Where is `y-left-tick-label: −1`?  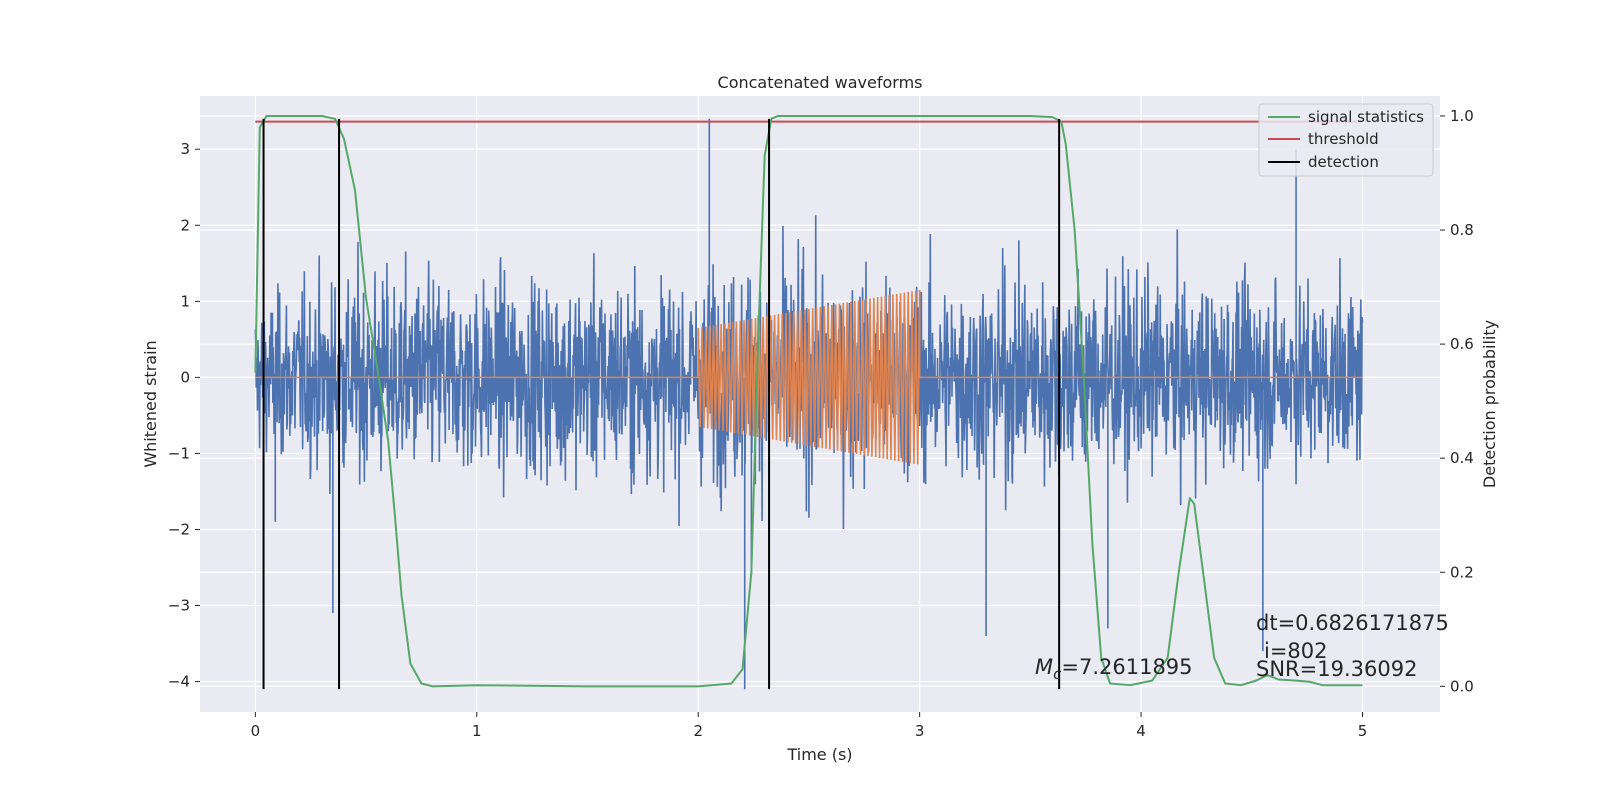
y-left-tick-label: −1 is located at coordinates (179, 453).